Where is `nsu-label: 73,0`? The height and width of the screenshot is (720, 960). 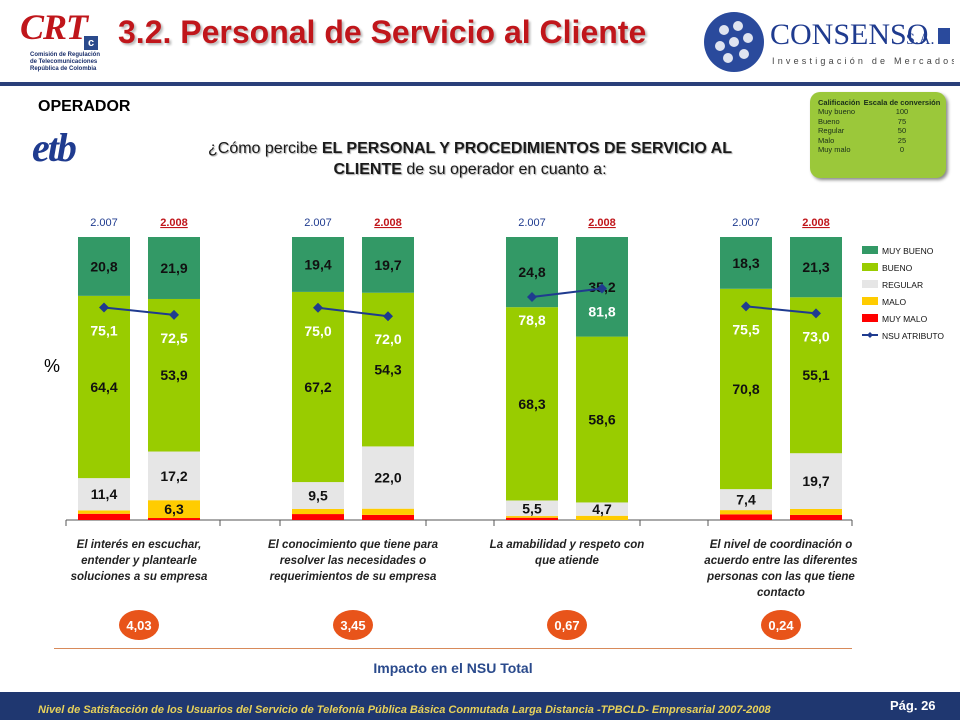
nsu-label: 73,0 is located at coordinates (815, 336).